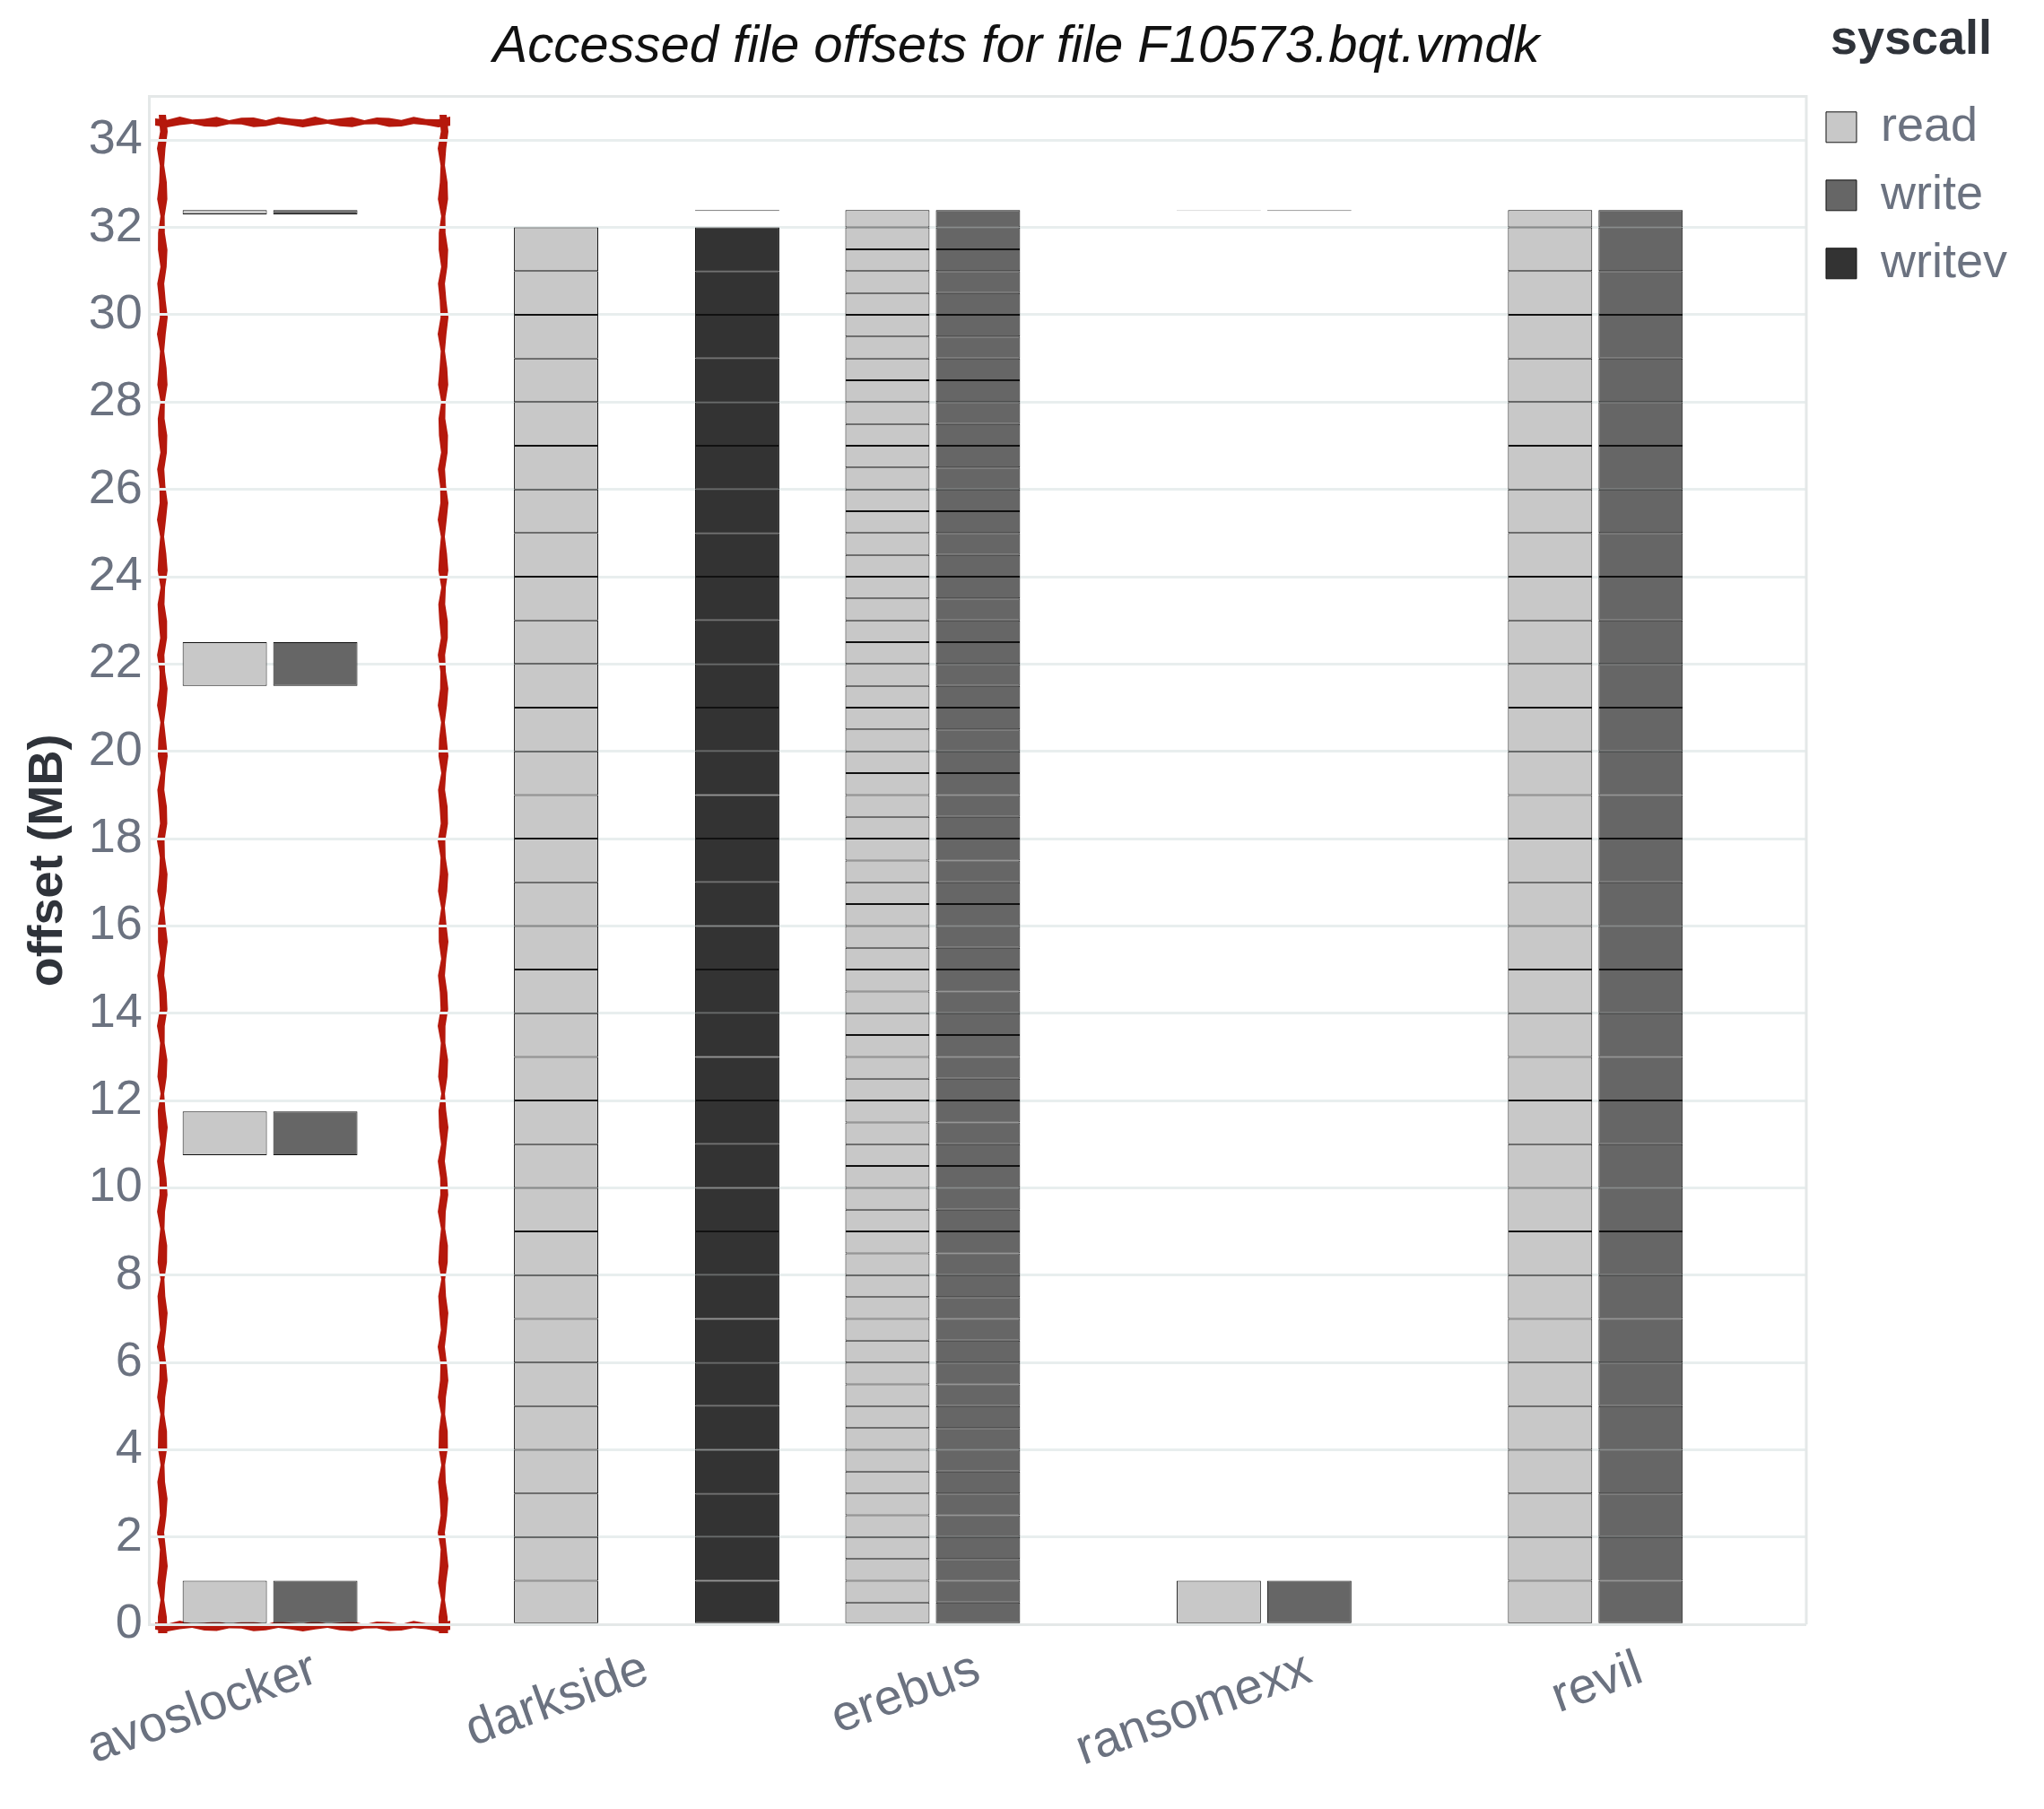  What do you see at coordinates (1943, 259) in the screenshot?
I see `legend-label: writev` at bounding box center [1943, 259].